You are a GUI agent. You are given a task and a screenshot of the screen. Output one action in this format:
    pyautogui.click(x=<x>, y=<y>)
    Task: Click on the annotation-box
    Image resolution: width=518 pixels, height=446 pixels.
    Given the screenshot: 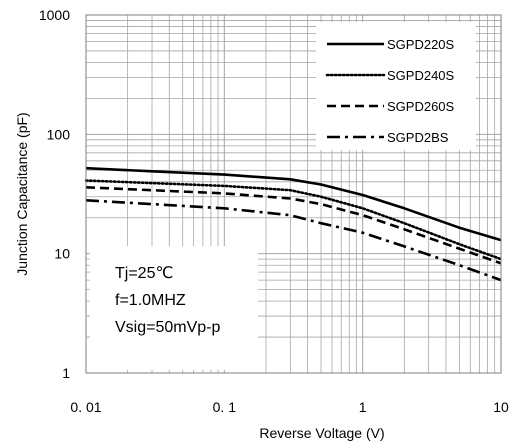 What is the action you would take?
    pyautogui.click(x=174, y=308)
    